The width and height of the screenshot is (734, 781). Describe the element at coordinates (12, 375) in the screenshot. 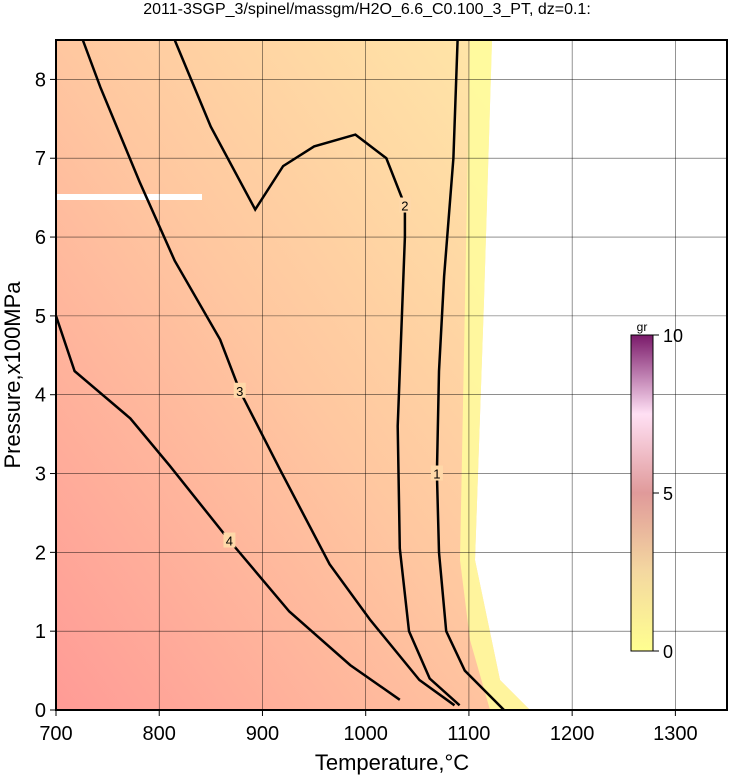

I see `y-axis-label: Pressure,x100MPa` at that location.